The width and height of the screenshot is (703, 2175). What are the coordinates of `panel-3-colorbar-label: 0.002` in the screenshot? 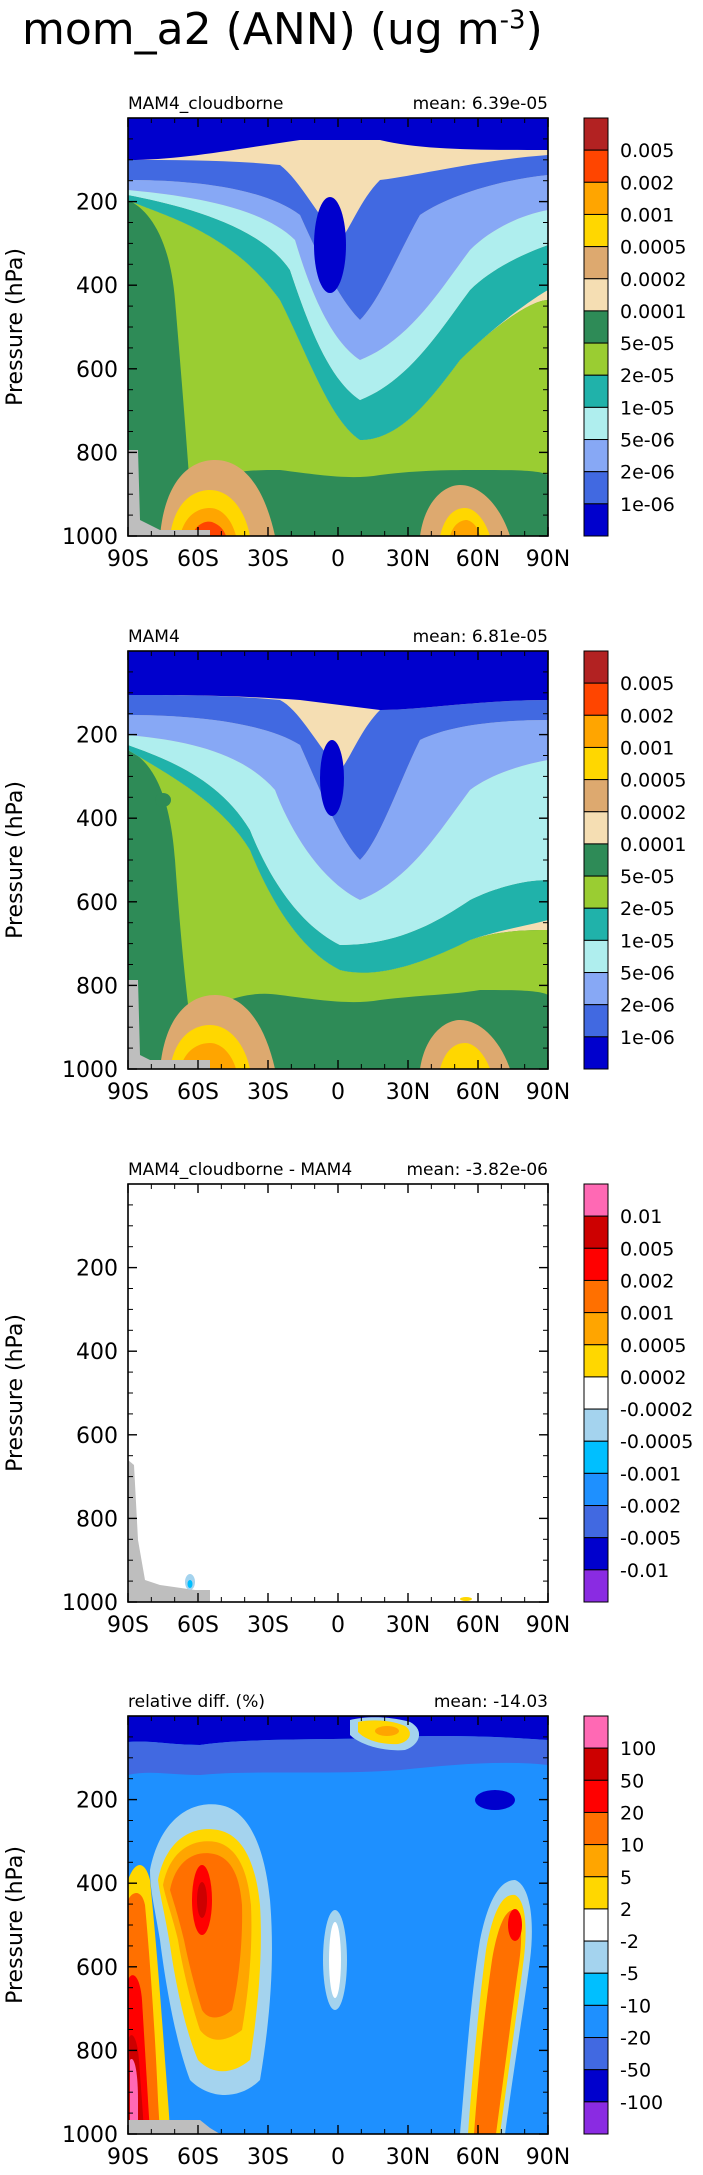 It's located at (647, 1281).